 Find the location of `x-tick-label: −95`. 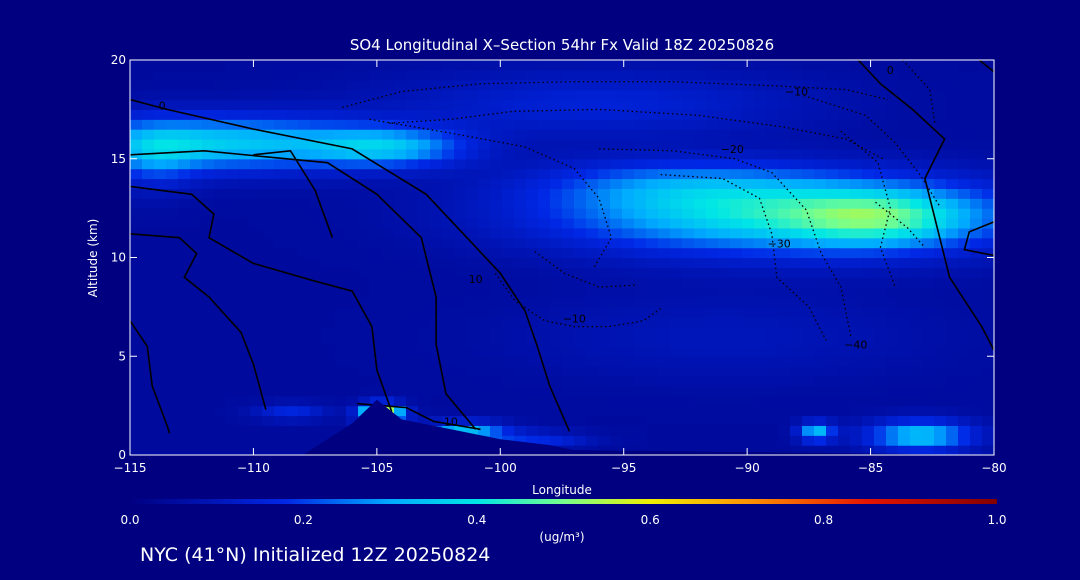

x-tick-label: −95 is located at coordinates (623, 468).